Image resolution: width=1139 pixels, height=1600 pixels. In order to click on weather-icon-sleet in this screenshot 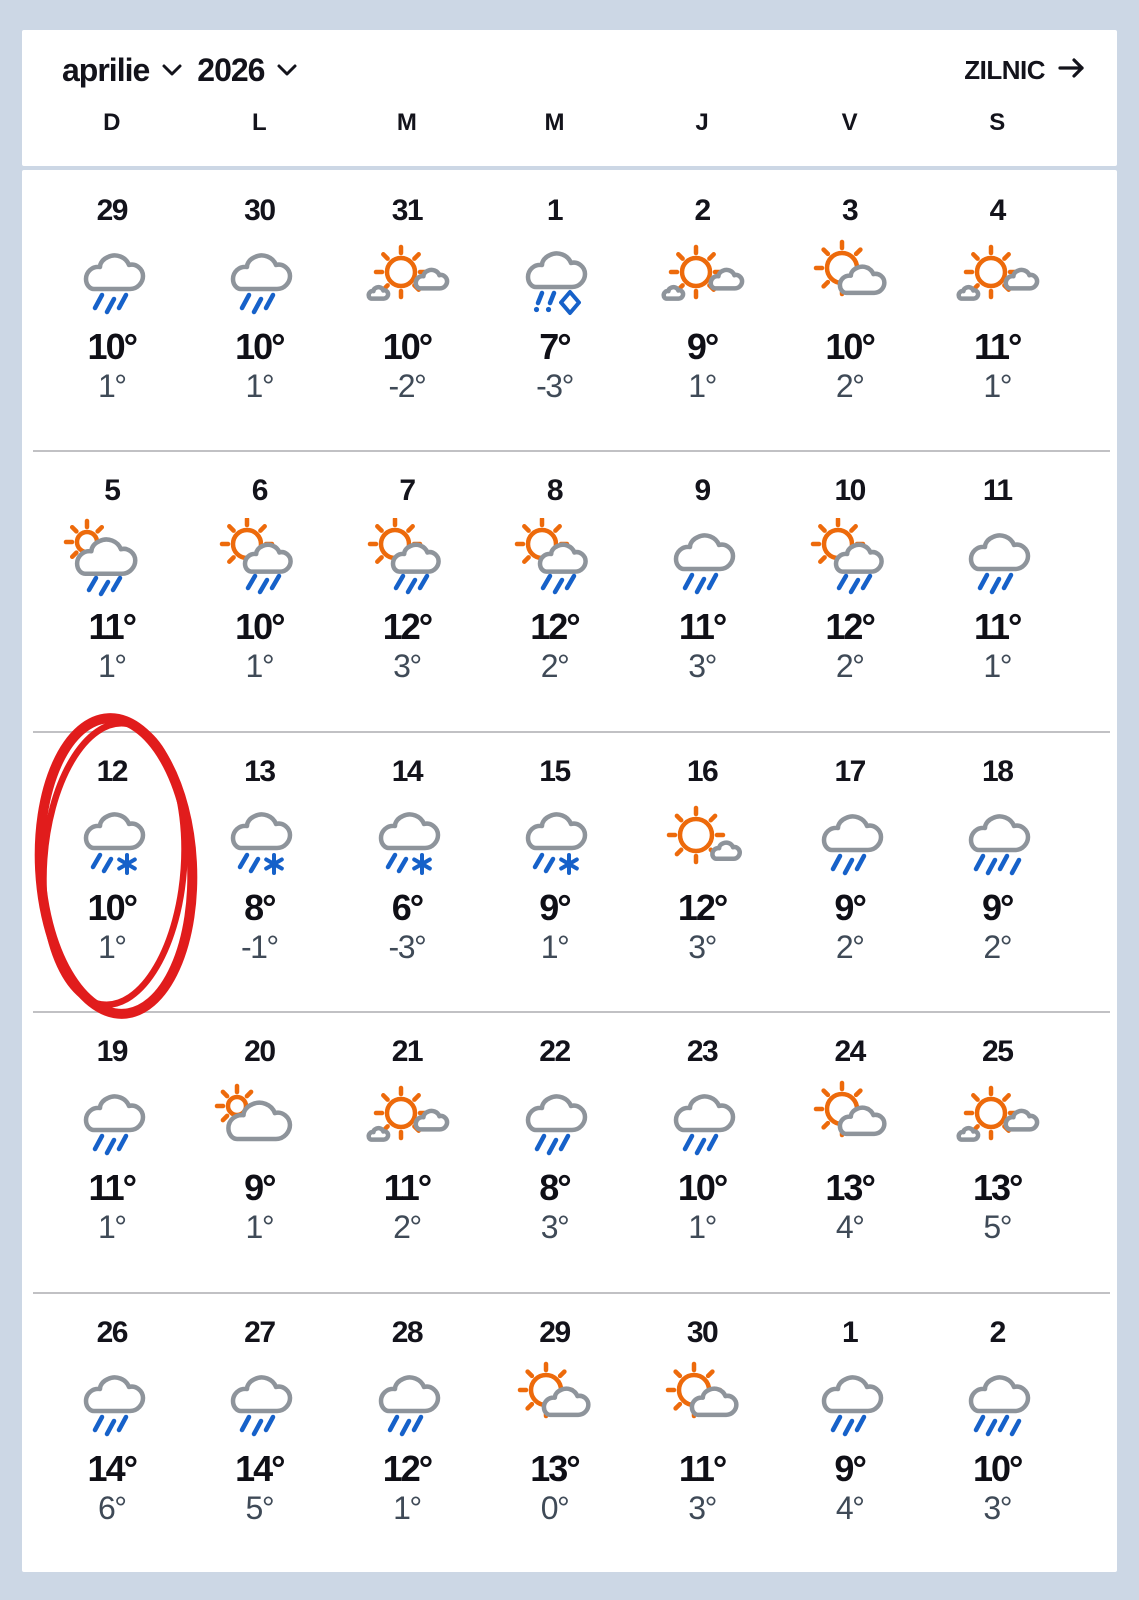, I will do `click(407, 841)`.